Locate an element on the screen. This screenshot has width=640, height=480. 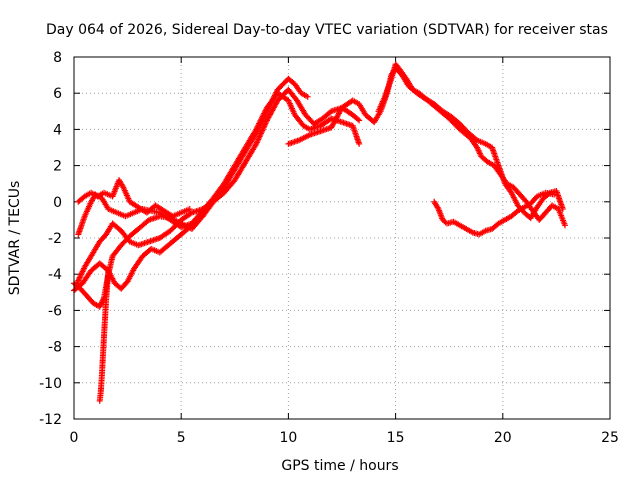
y-tick-label: 8 is located at coordinates (57, 58).